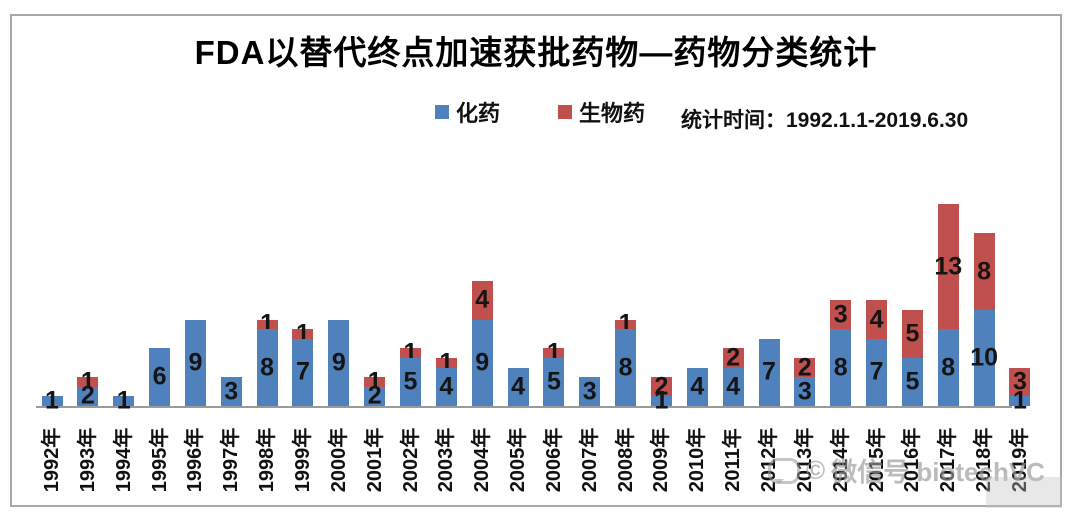  I want to click on bar-2018: 8 10, so click(984, 319).